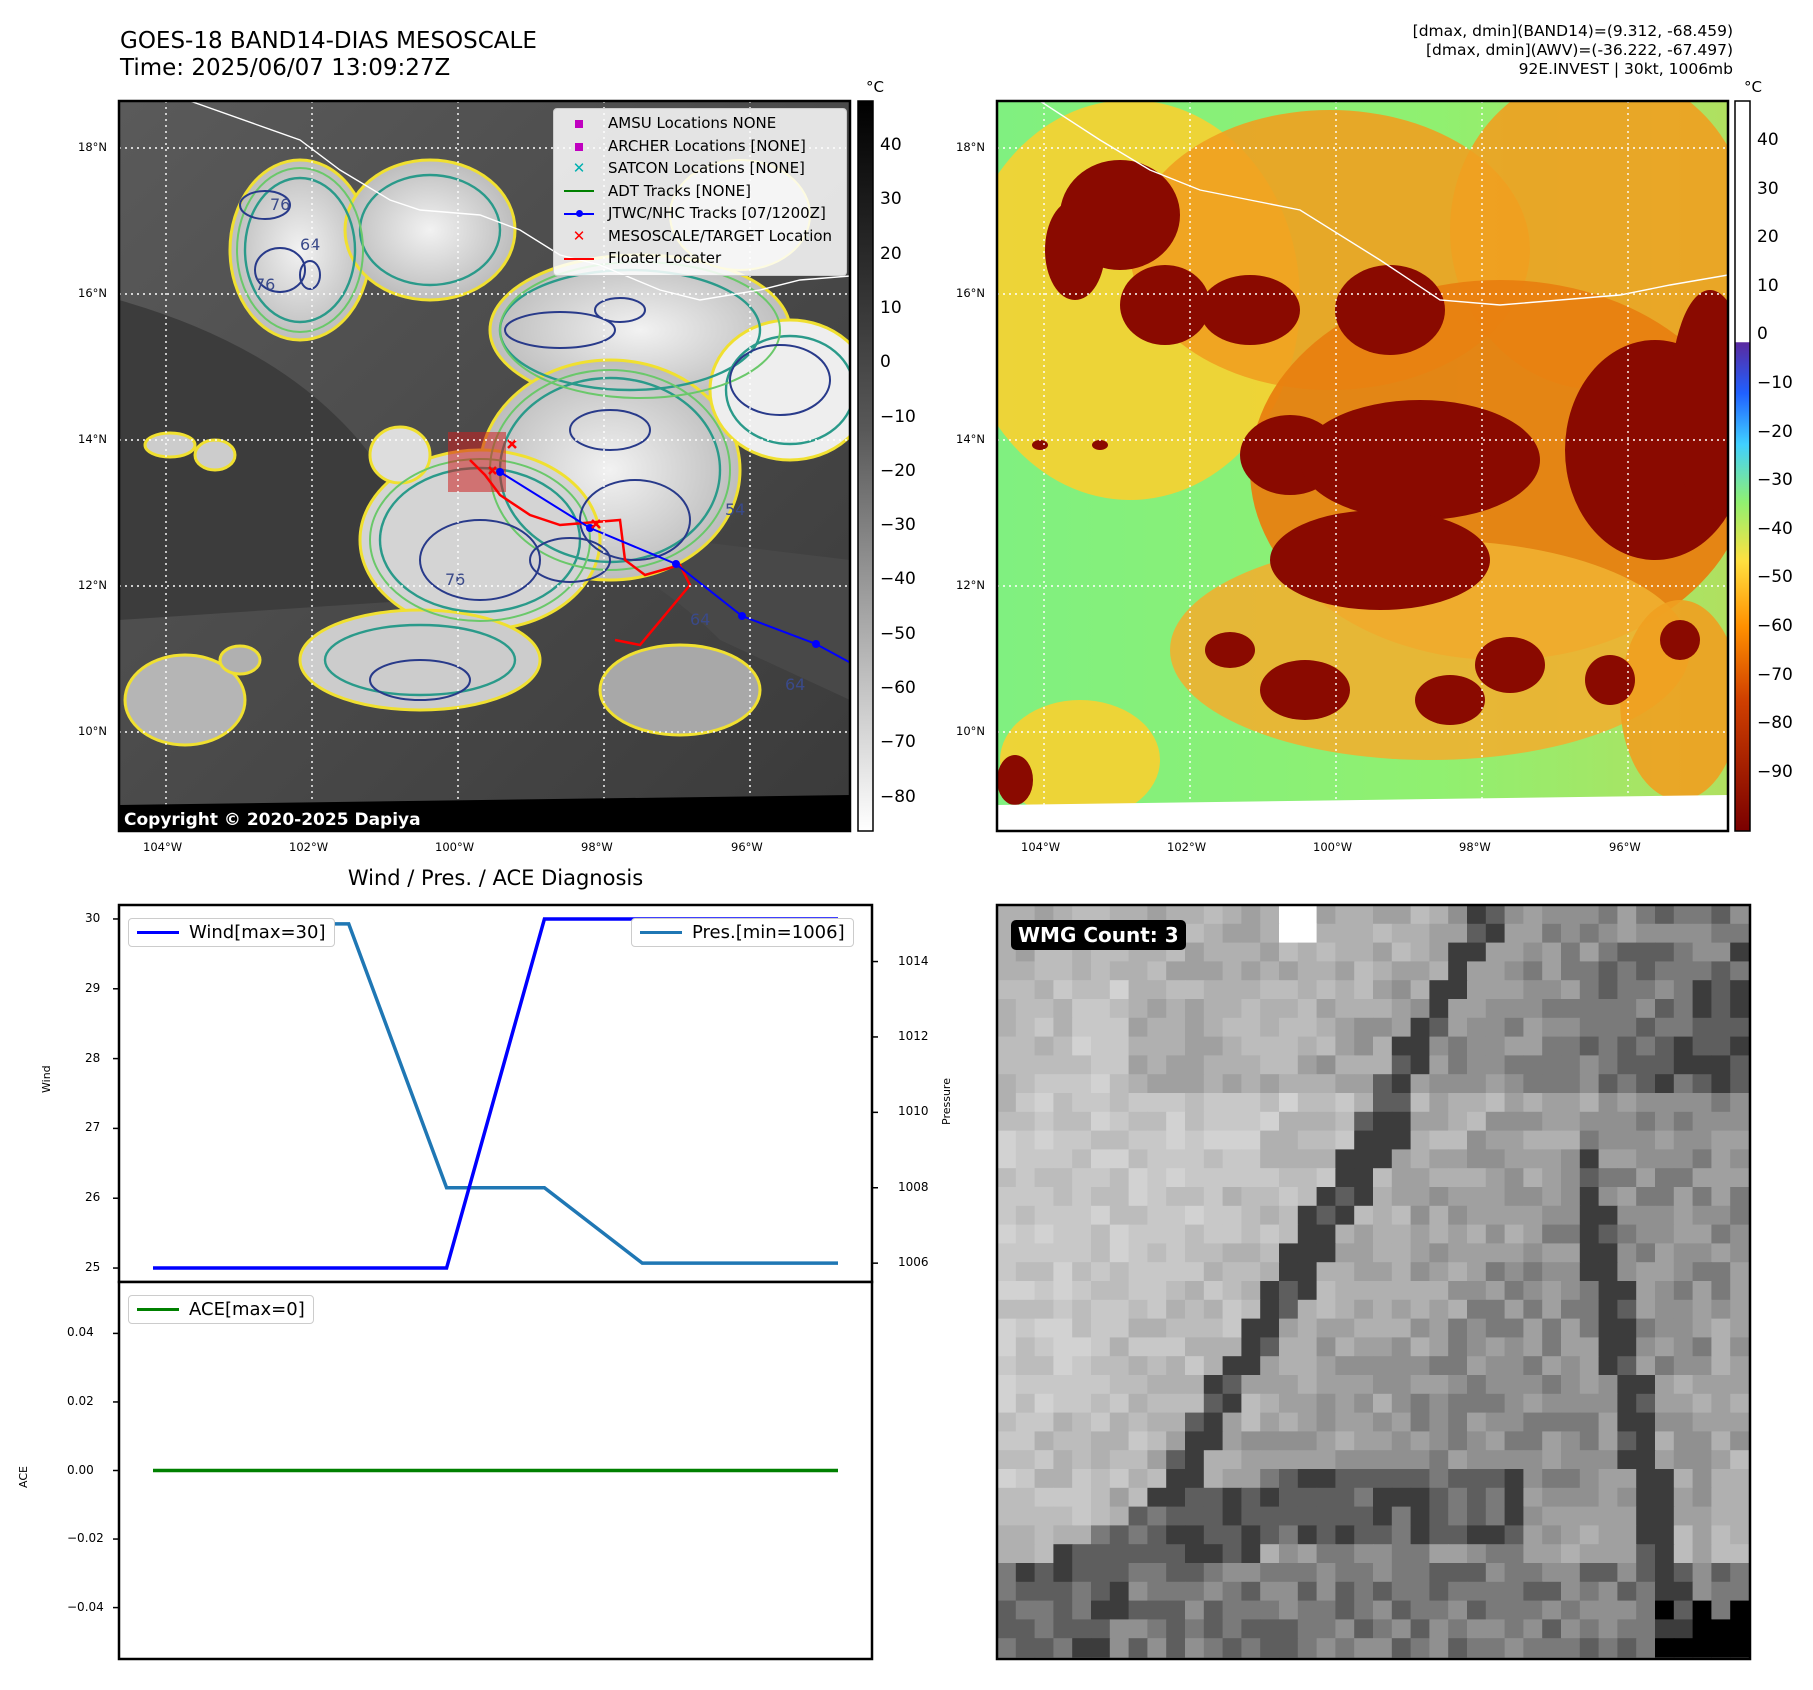 The height and width of the screenshot is (1690, 1813). Describe the element at coordinates (519, 201) in the screenshot. I see `coastline` at that location.